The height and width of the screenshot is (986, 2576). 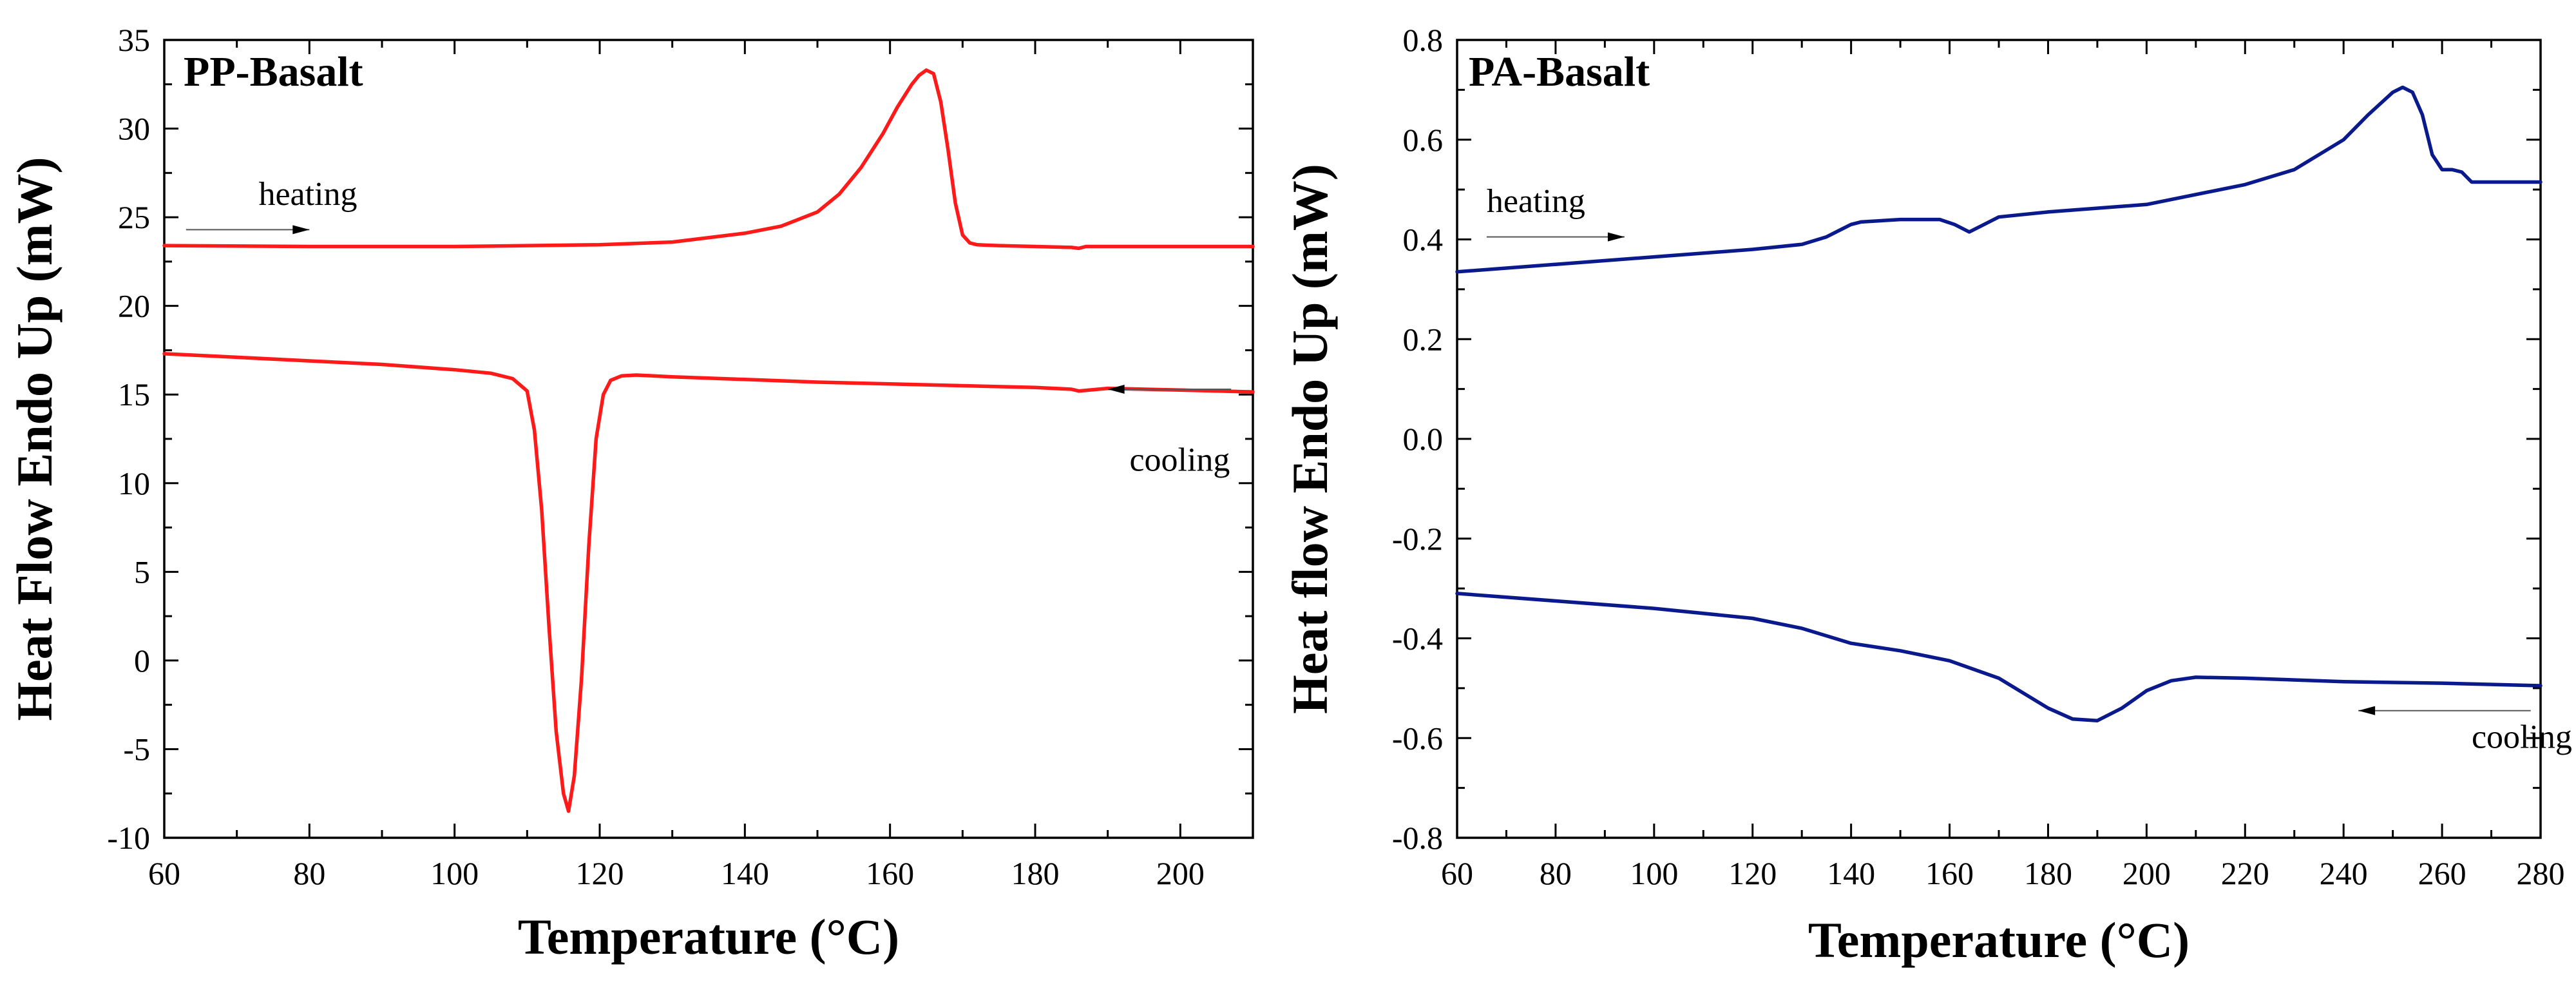 I want to click on y-tick-label: 0.0, so click(x=1423, y=439).